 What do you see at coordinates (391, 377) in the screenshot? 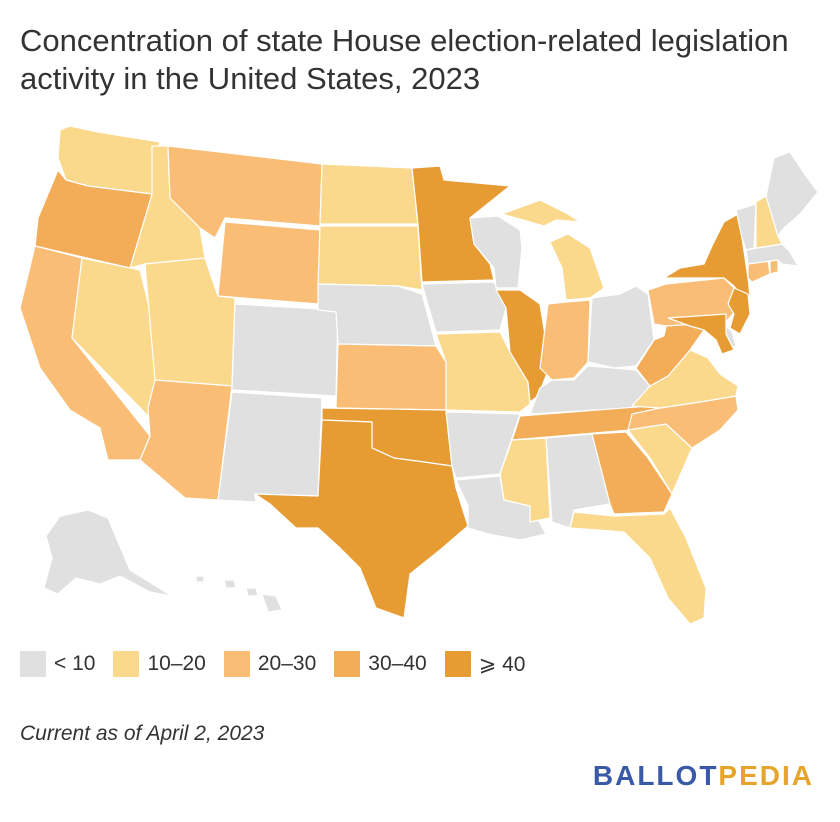
I see `state-KS` at bounding box center [391, 377].